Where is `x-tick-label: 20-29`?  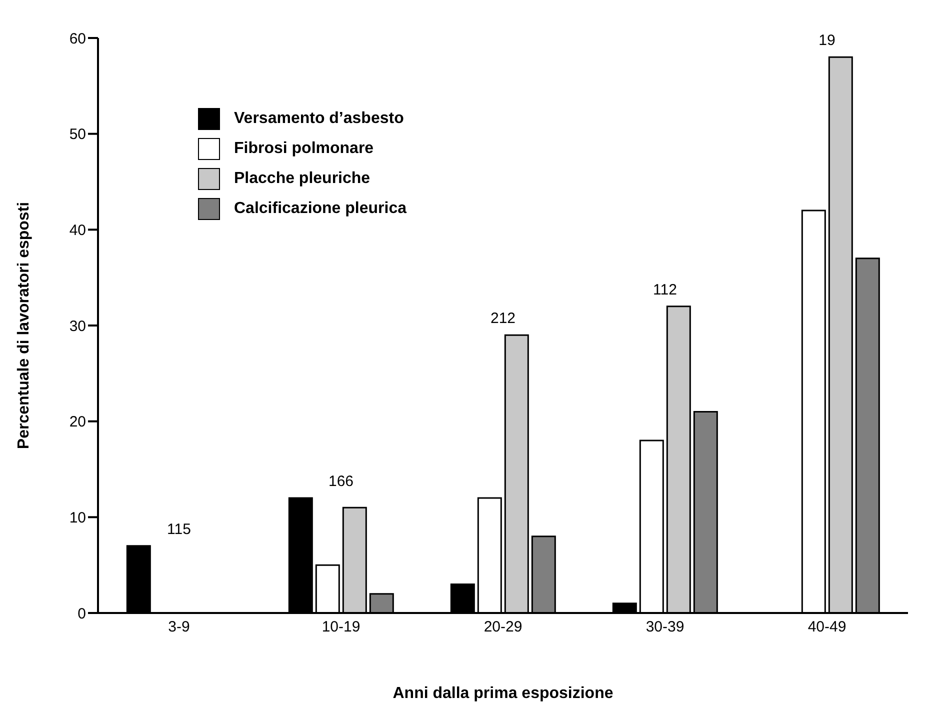
x-tick-label: 20-29 is located at coordinates (503, 627).